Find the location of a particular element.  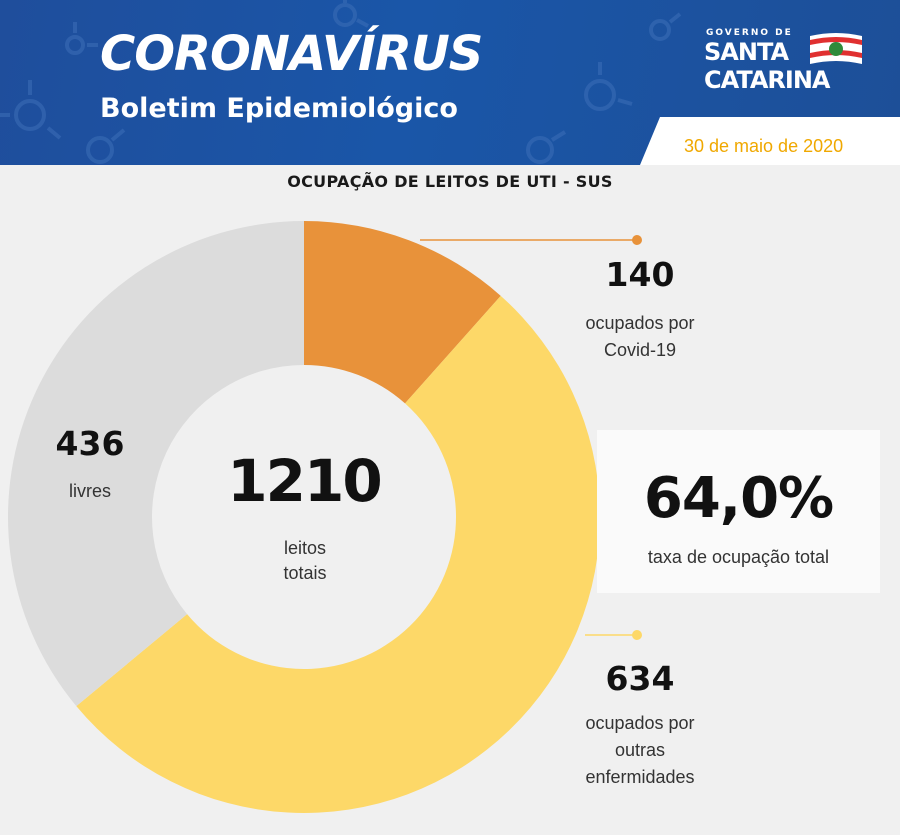

government-logo: GOVERNO DE SANTA CATARINA is located at coordinates (785, 64).